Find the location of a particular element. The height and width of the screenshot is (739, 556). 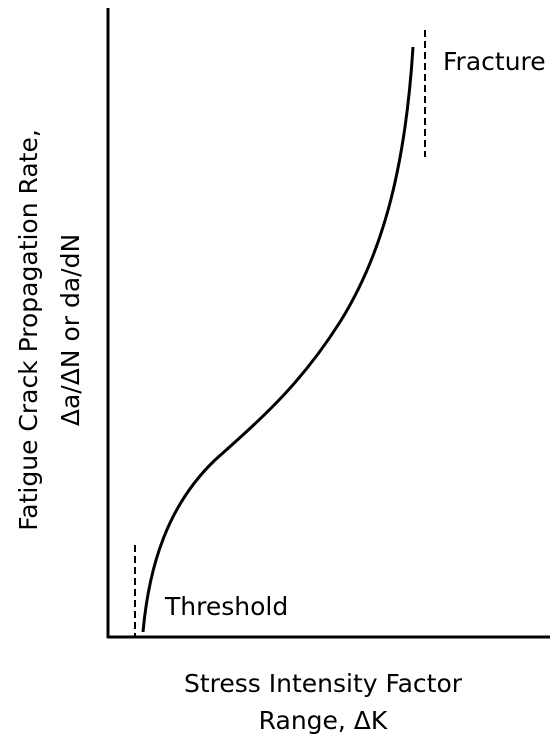

y-axis-label: Fatigue Crack Propagation Rate, is located at coordinates (28, 330).